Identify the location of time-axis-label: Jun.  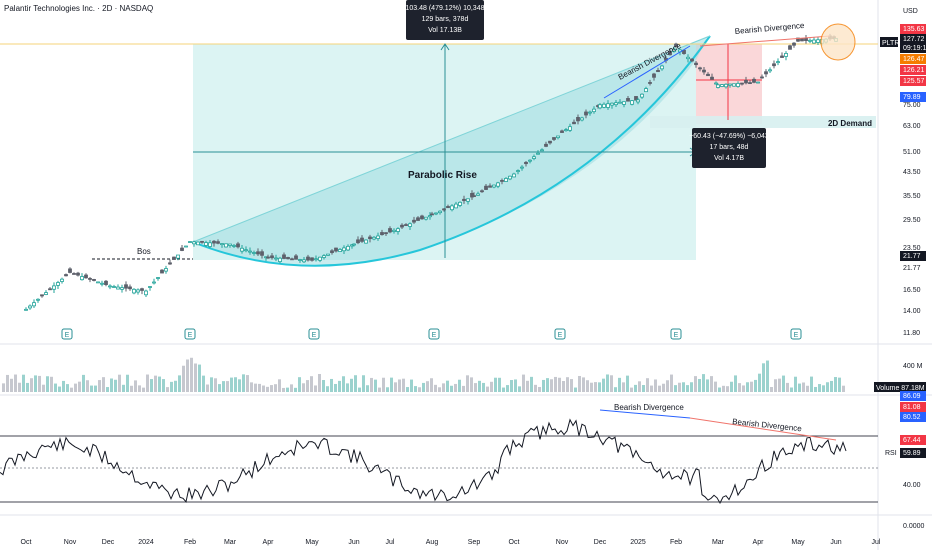
(835, 542).